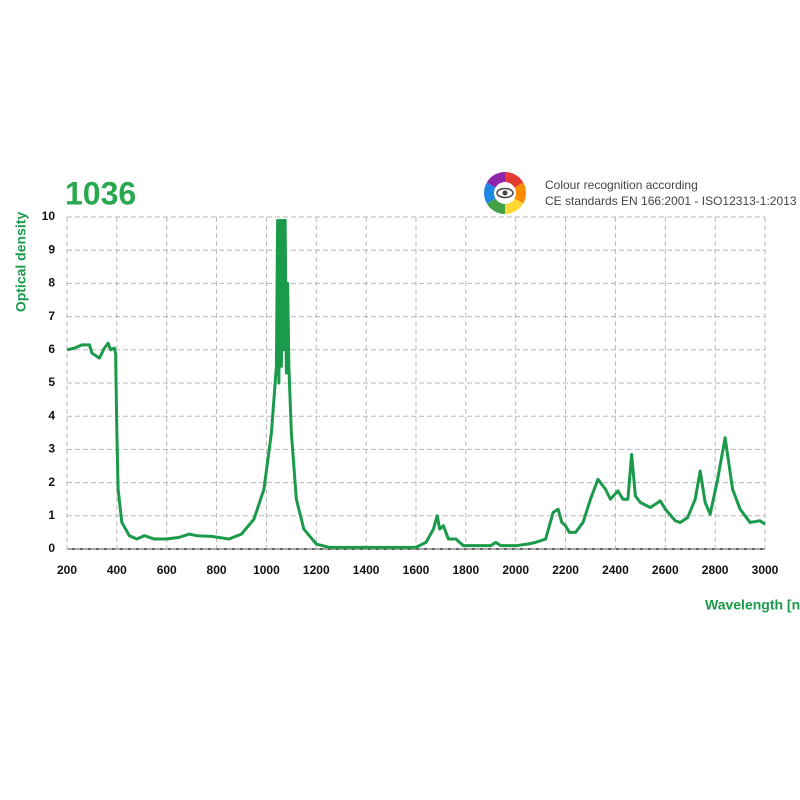  What do you see at coordinates (51, 482) in the screenshot?
I see `y-tick-label: 2` at bounding box center [51, 482].